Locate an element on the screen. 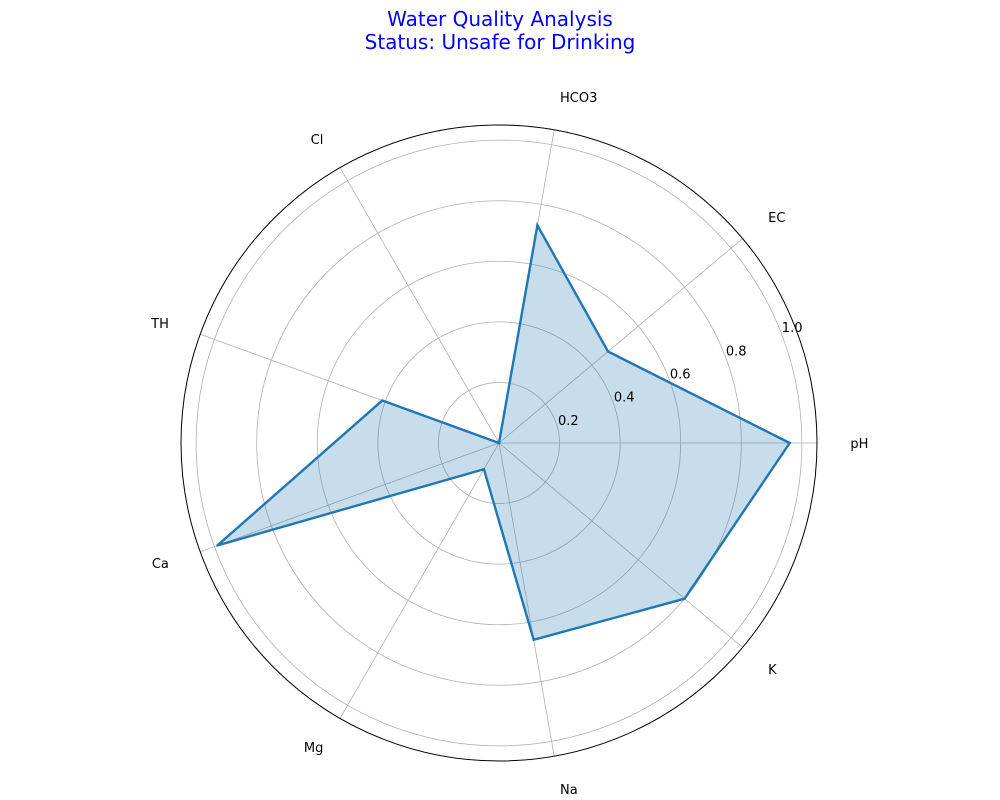  data-point-th is located at coordinates (382, 400).